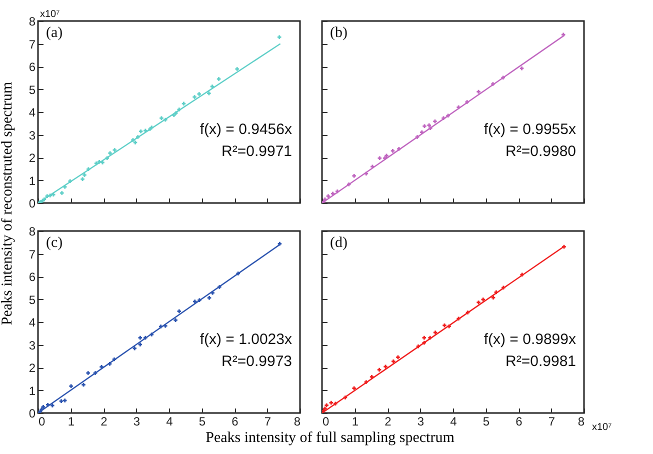 The height and width of the screenshot is (454, 653). I want to click on annotation: R²=0.9981, so click(541, 361).